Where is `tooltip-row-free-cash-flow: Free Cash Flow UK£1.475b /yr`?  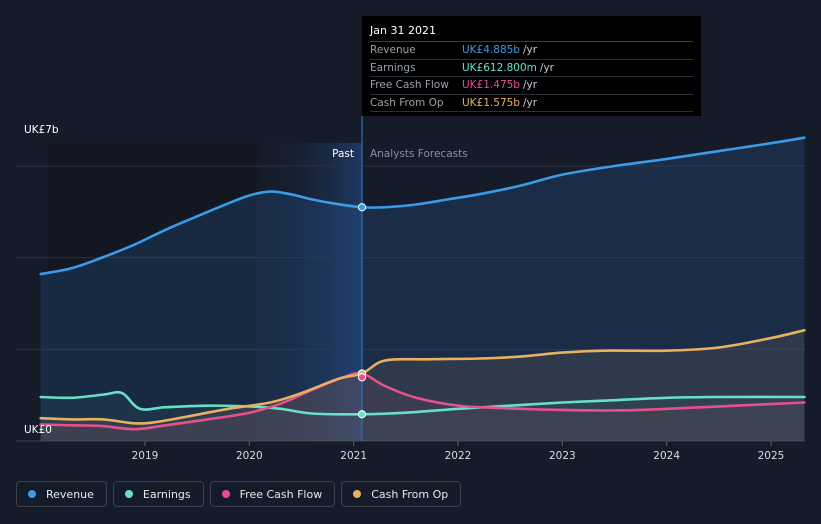
tooltip-row-free-cash-flow: Free Cash Flow UK£1.475b /yr is located at coordinates (531, 86).